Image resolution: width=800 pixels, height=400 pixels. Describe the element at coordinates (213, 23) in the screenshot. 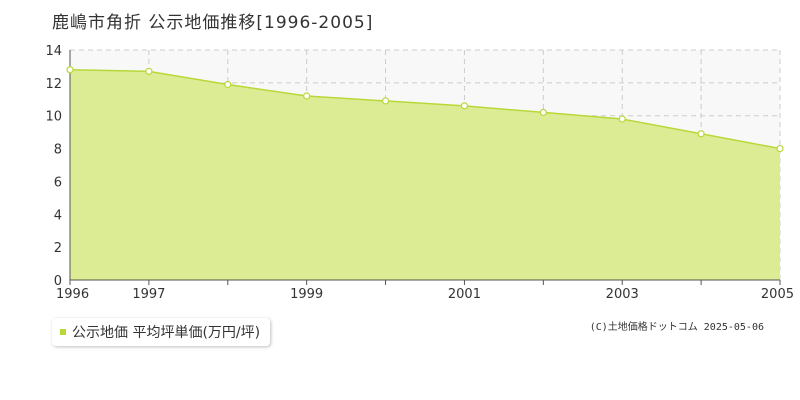

I see `chart-title: 鹿嶋市角折 公示地価推移[1996-2005]` at that location.